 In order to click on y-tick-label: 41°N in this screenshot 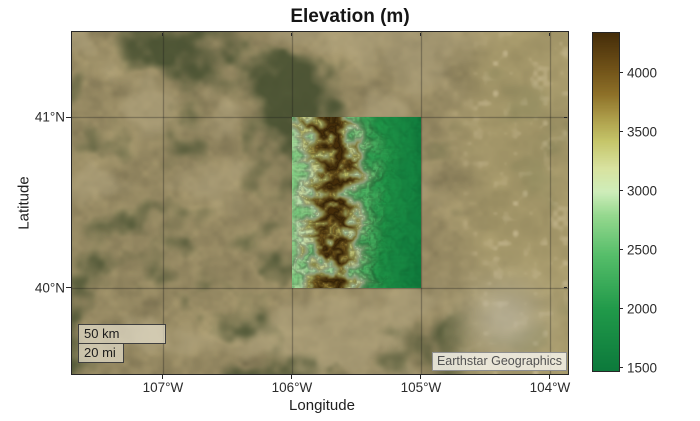, I will do `click(49, 117)`.